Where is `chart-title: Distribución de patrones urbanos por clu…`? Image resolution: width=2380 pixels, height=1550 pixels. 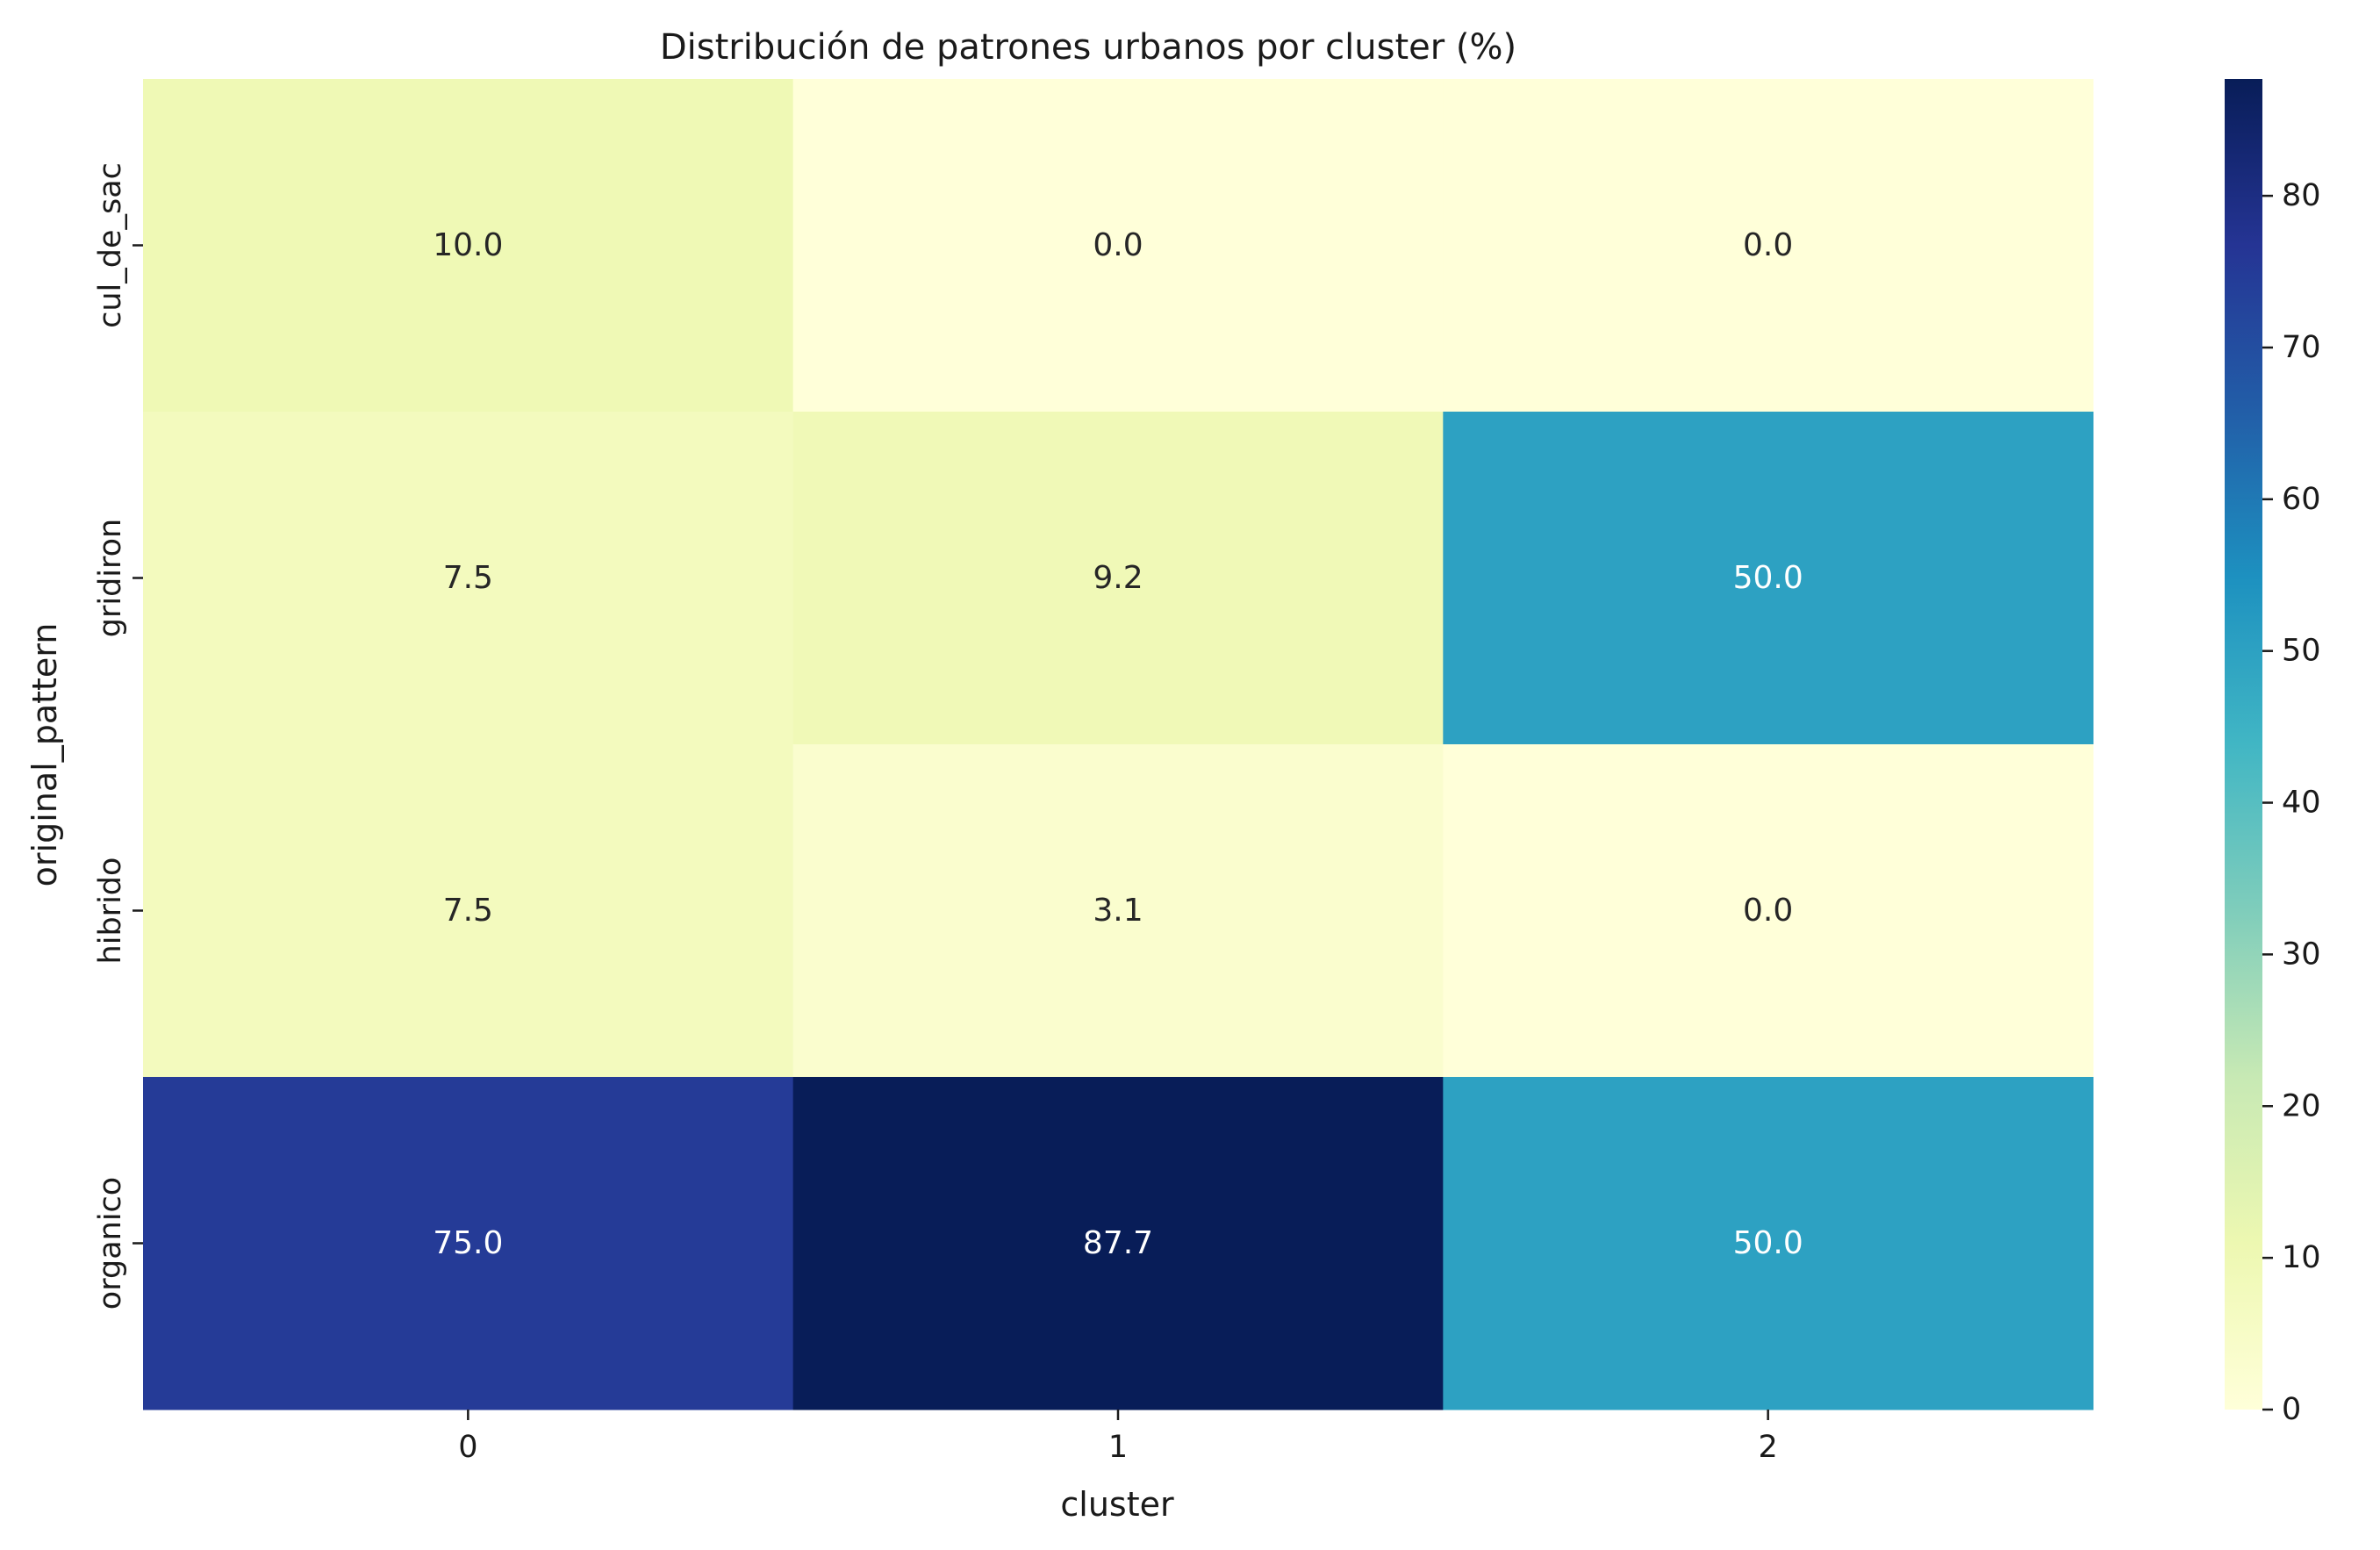 chart-title: Distribución de patrones urbanos por clu… is located at coordinates (1088, 48).